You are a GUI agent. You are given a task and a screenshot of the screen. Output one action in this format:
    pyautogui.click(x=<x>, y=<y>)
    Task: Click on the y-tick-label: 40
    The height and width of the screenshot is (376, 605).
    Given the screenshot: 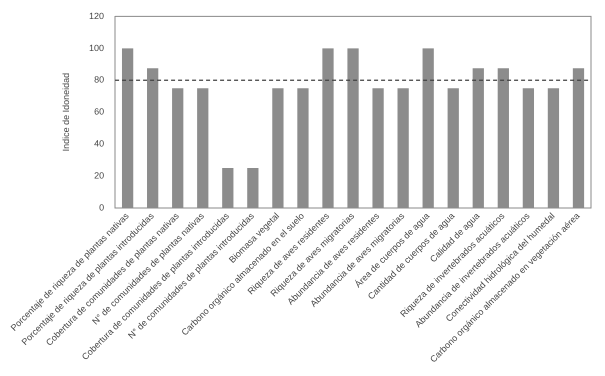 What is the action you would take?
    pyautogui.click(x=99, y=143)
    